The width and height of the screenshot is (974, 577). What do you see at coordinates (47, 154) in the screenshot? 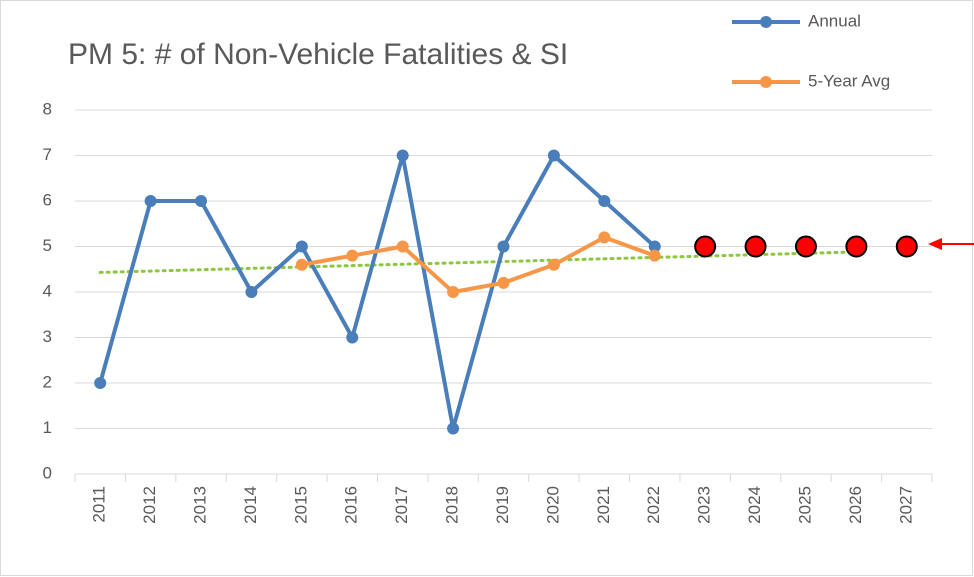
I see `y-tick-label: 7` at bounding box center [47, 154].